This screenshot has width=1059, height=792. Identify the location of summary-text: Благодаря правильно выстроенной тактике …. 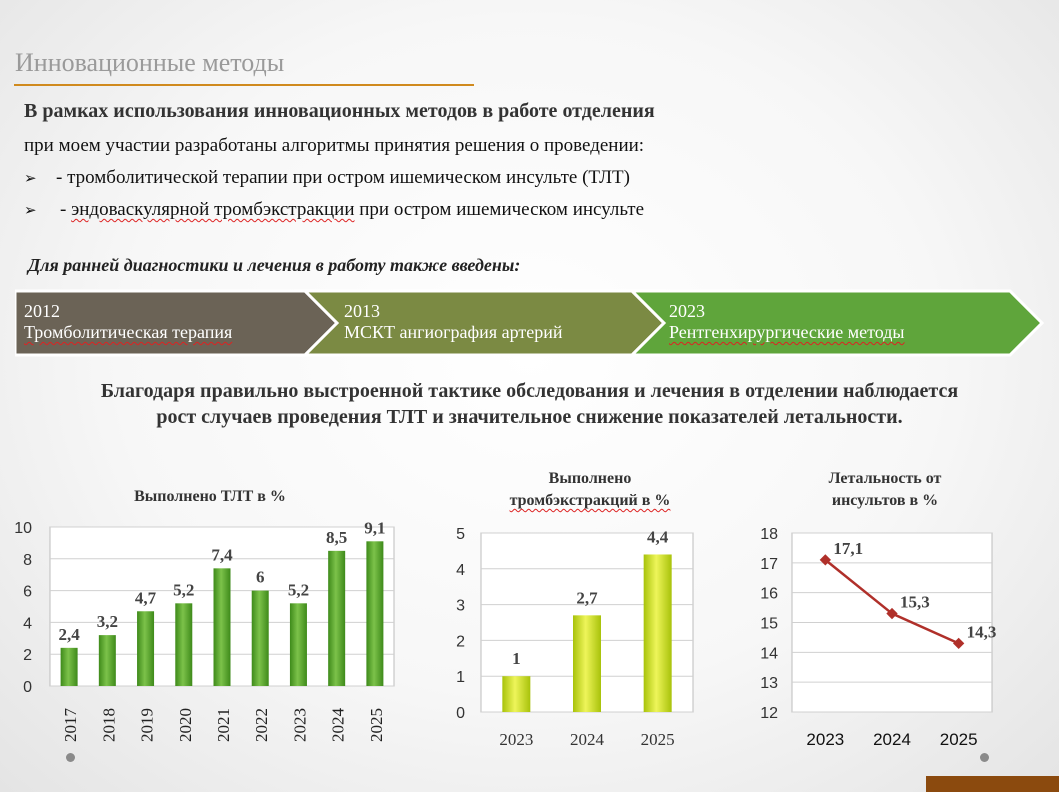
(529, 404).